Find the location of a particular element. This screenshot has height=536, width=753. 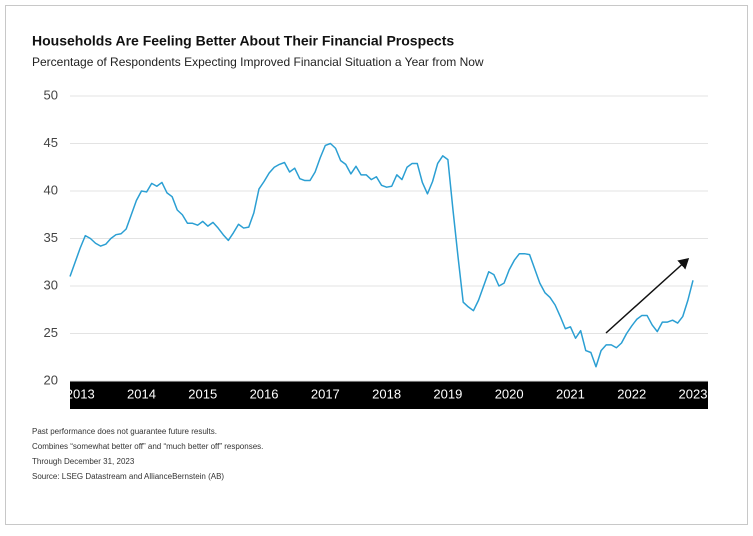

x-tick-label: 2020 is located at coordinates (509, 393).